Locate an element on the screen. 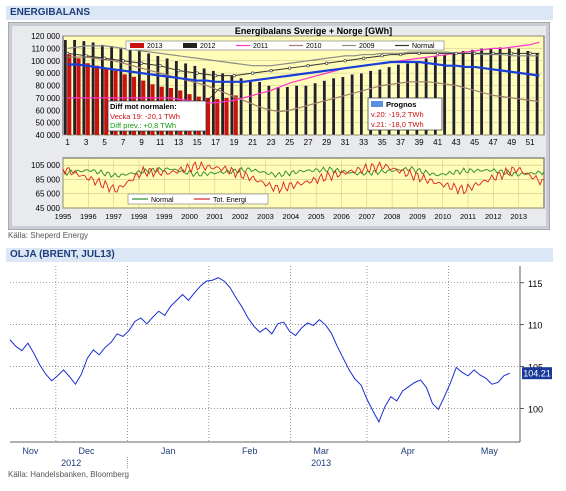 This screenshot has width=566, height=491. y-tick-label: 90 000 is located at coordinates (48, 73).